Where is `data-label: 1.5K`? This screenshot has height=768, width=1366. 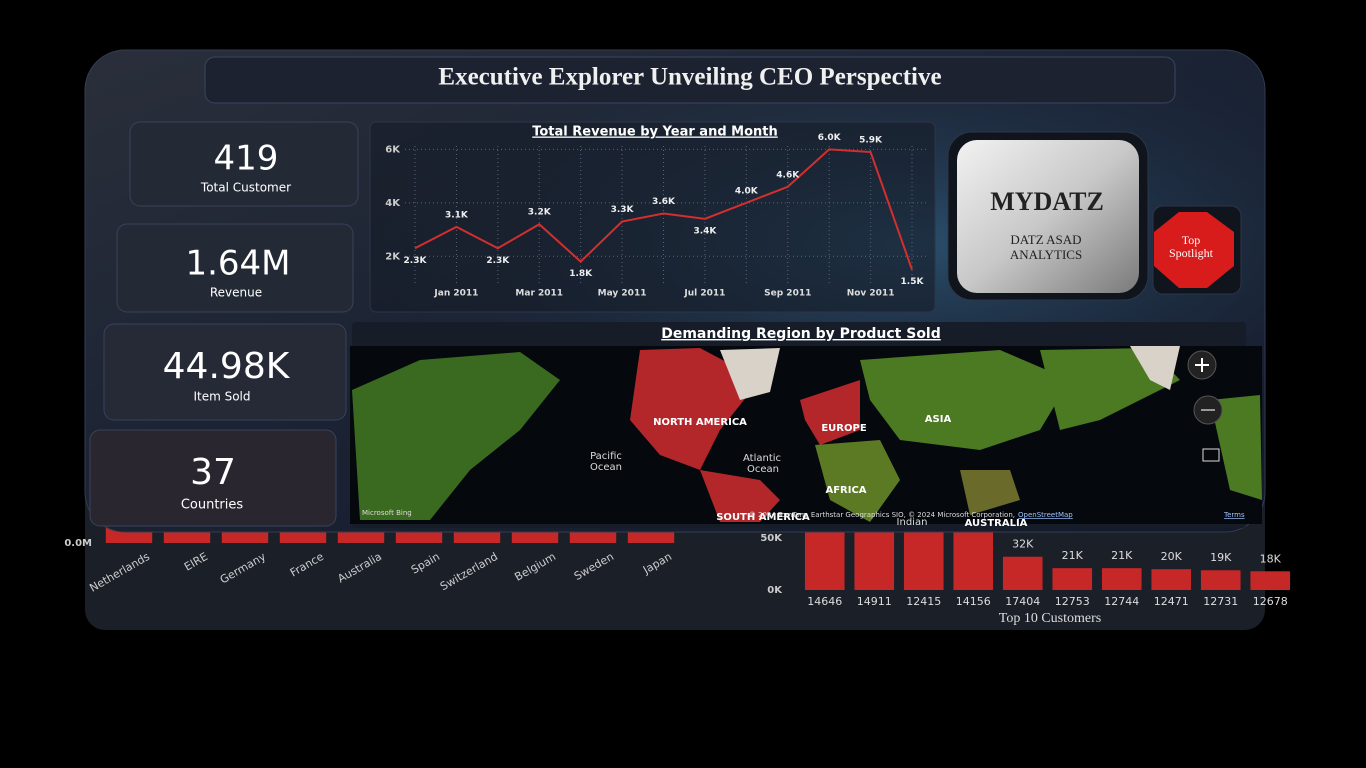 data-label: 1.5K is located at coordinates (913, 282).